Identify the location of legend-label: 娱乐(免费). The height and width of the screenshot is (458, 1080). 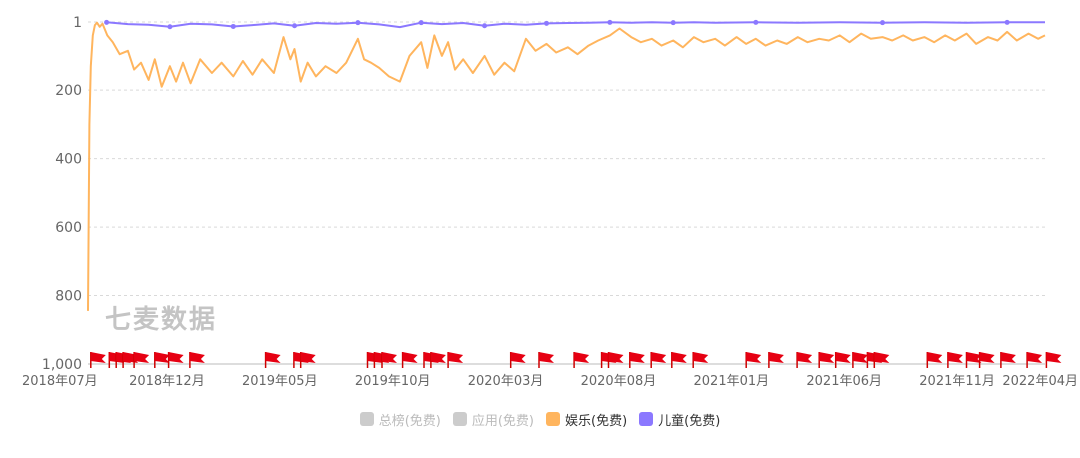
(596, 421).